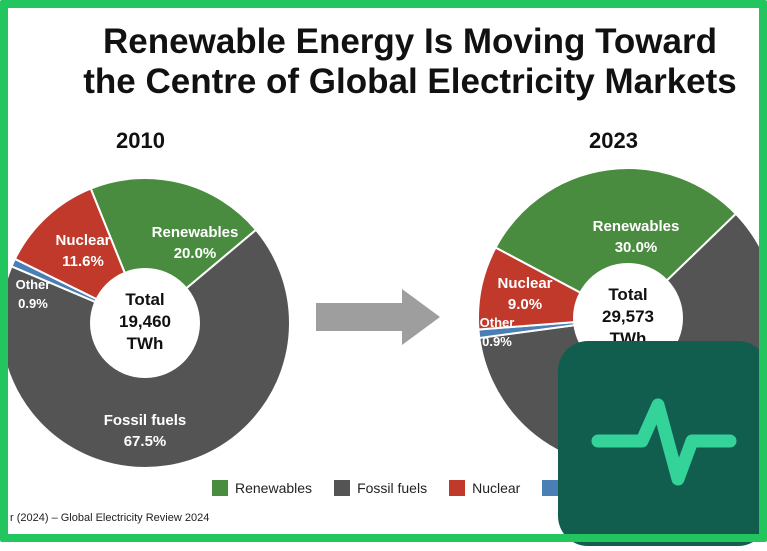 Image resolution: width=767 pixels, height=551 pixels. I want to click on center-label-line-3-2010: TWh, so click(145, 343).